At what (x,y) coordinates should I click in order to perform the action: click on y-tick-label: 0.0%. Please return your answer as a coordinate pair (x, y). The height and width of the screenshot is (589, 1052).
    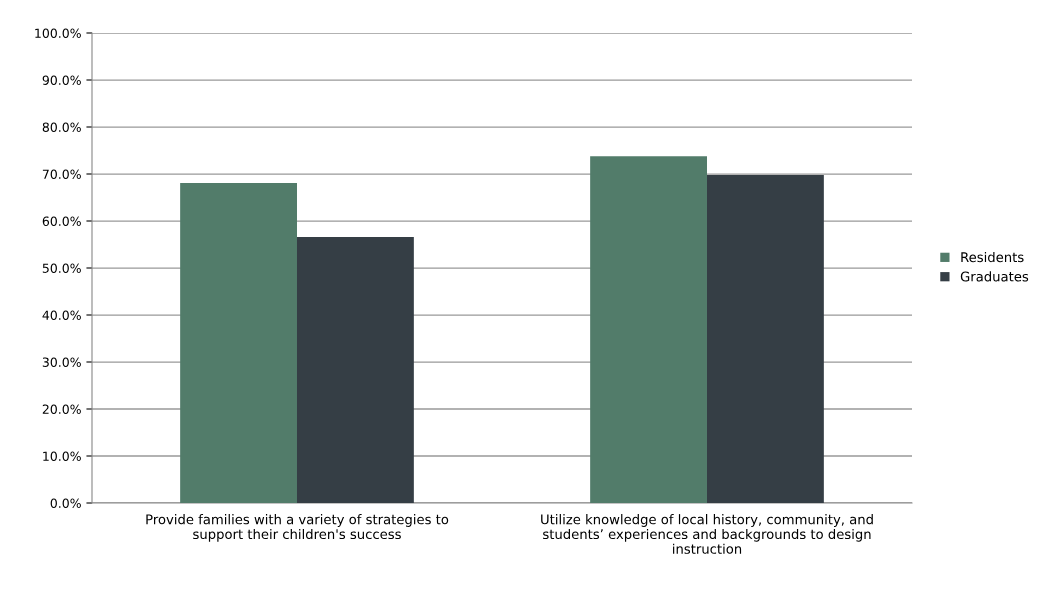
    Looking at the image, I should click on (65, 503).